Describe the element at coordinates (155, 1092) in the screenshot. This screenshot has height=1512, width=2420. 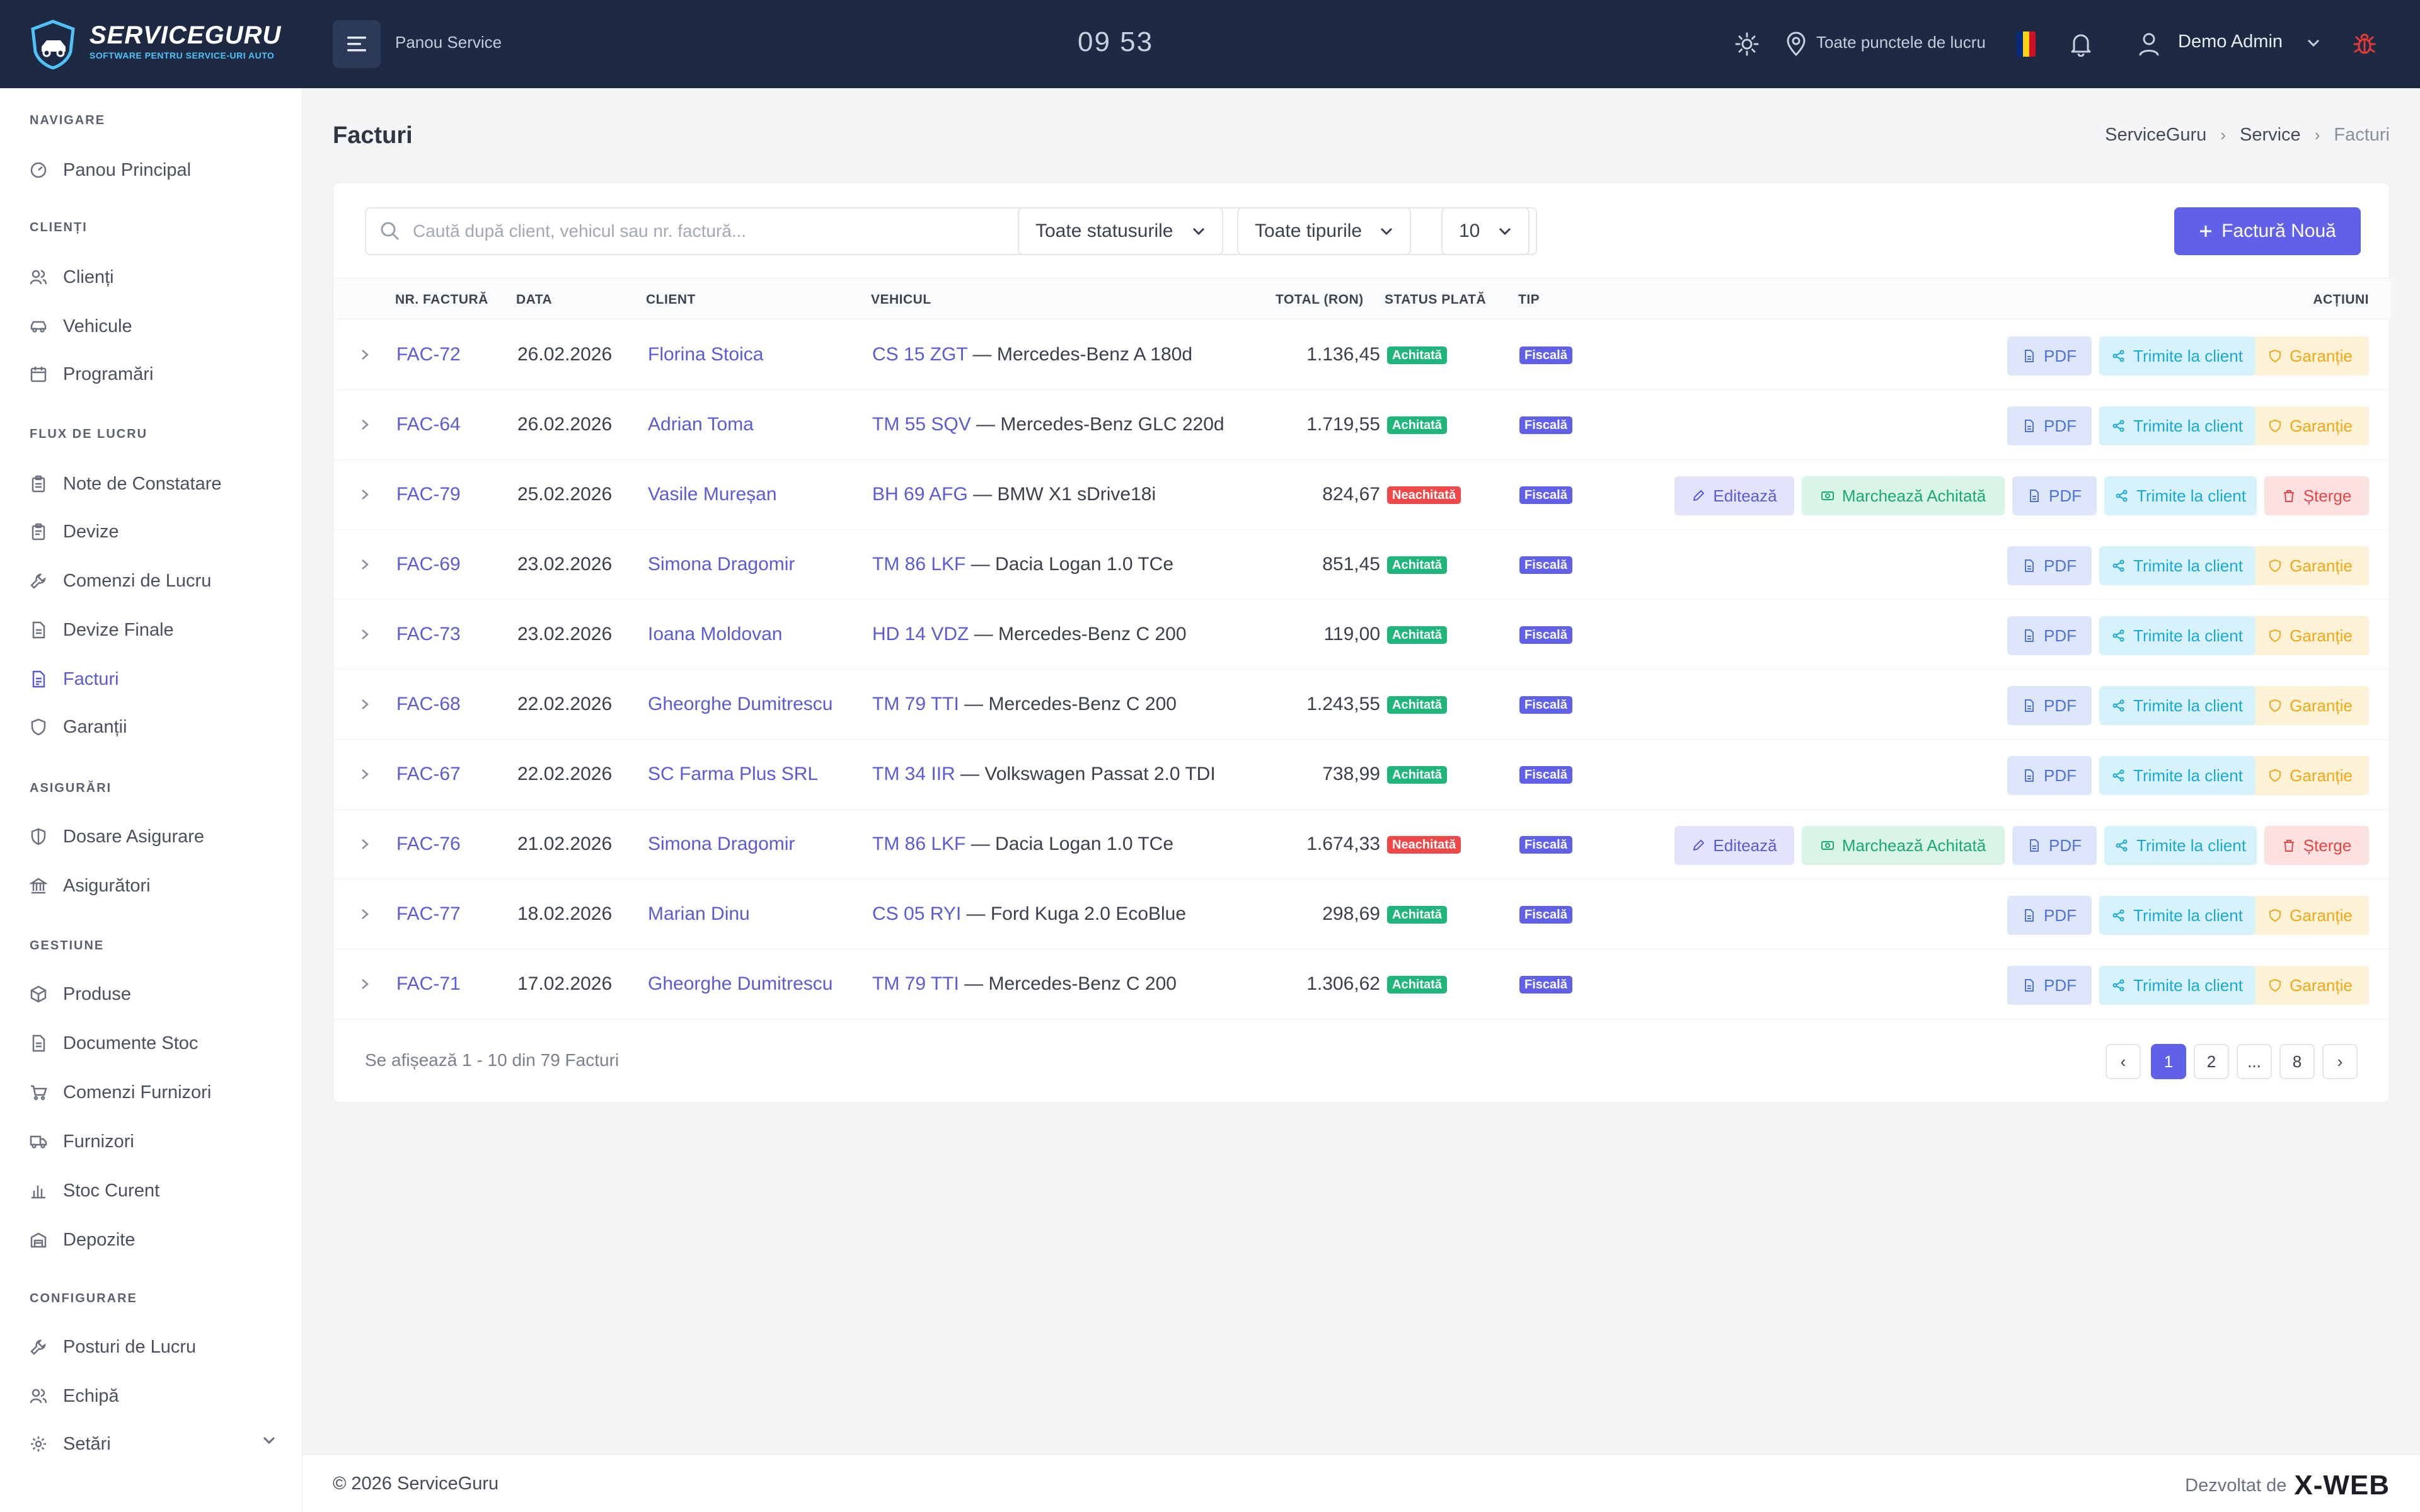
I see `sidebar-item-supplier-orders: Comenzi Furnizori` at that location.